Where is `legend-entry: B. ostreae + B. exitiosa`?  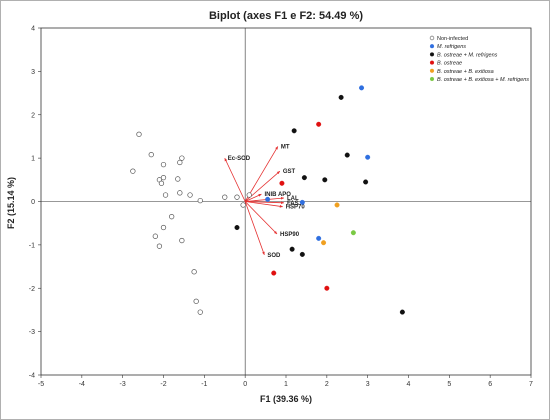
legend-entry: B. ostreae + B. exitiosa is located at coordinates (465, 72).